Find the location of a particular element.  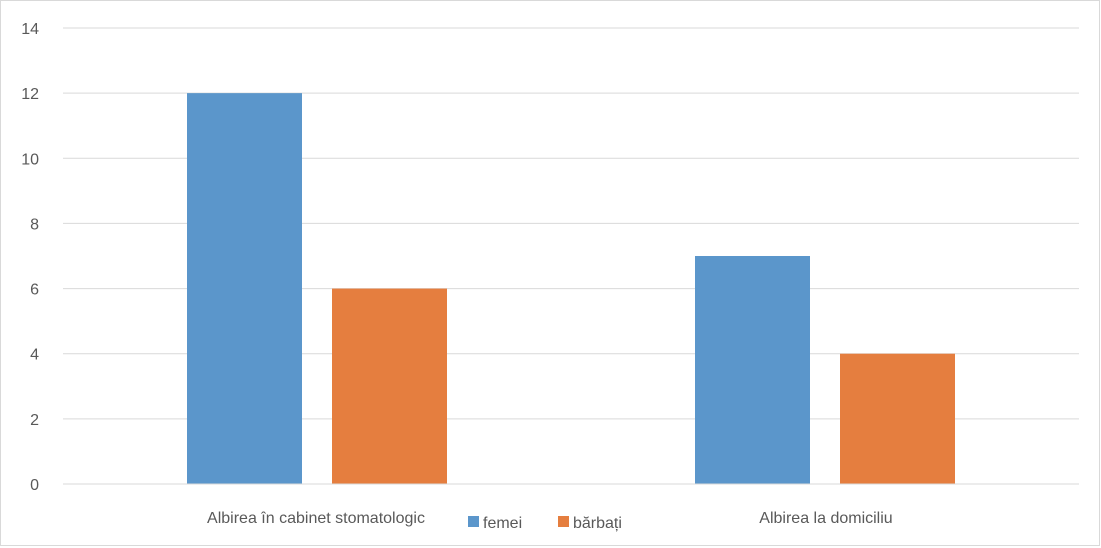

legend-swatch-bărbați is located at coordinates (563, 521).